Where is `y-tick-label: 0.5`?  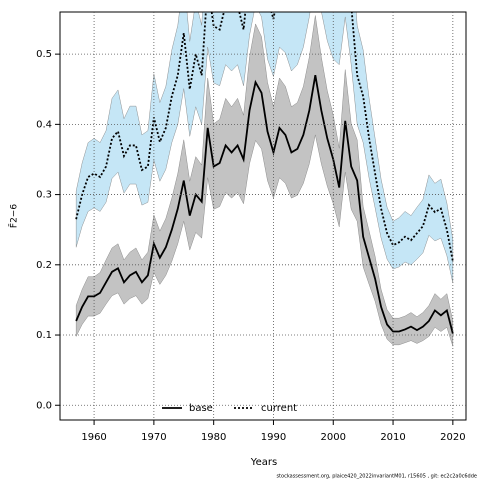
y-tick-label: 0.5 is located at coordinates (44, 54).